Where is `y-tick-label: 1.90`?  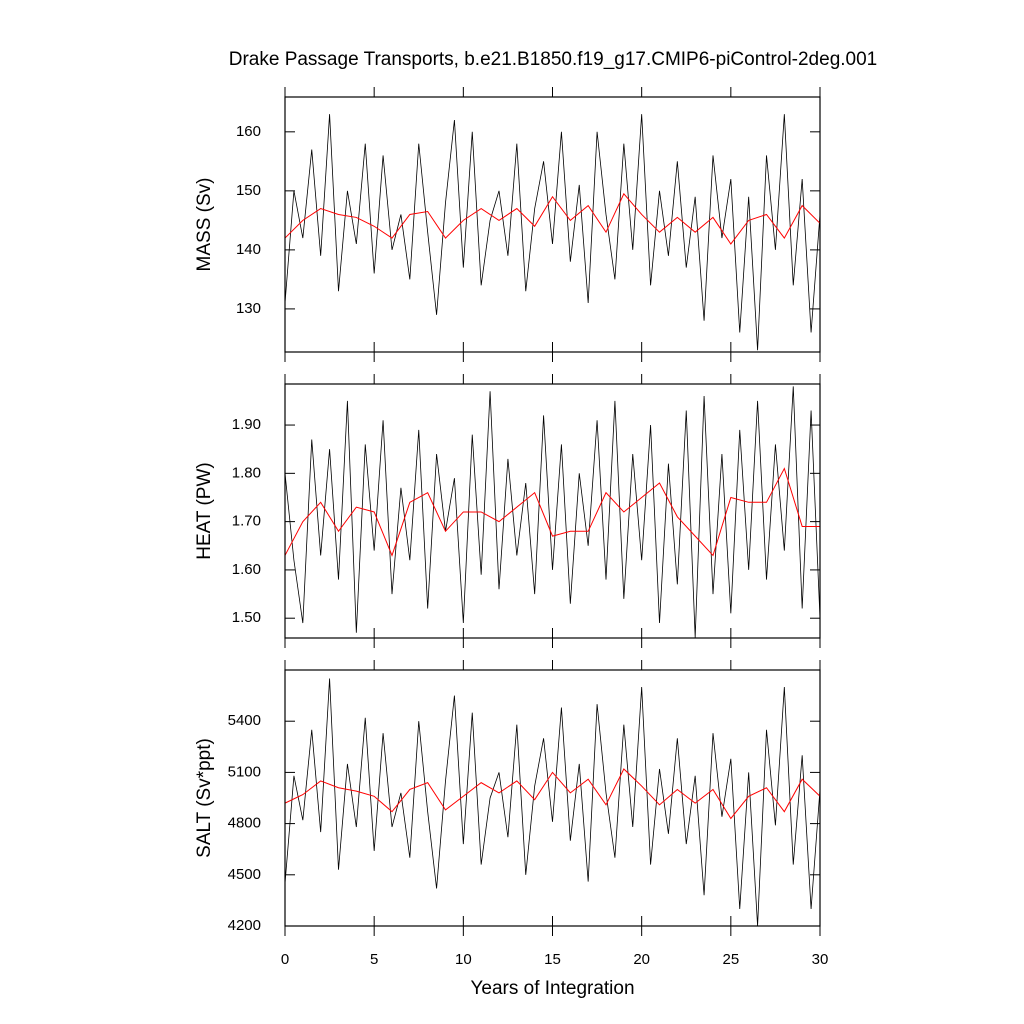
y-tick-label: 1.90 is located at coordinates (246, 424).